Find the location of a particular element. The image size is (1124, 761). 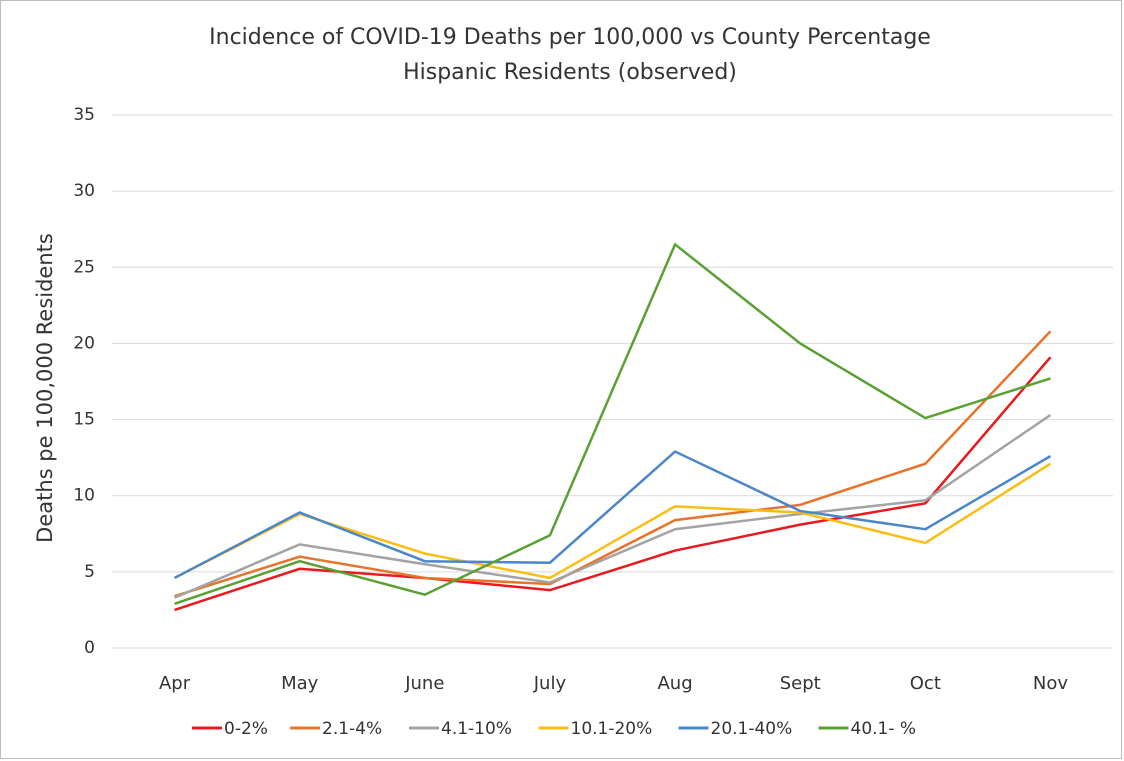

y-tick-label: 35 is located at coordinates (84, 115).